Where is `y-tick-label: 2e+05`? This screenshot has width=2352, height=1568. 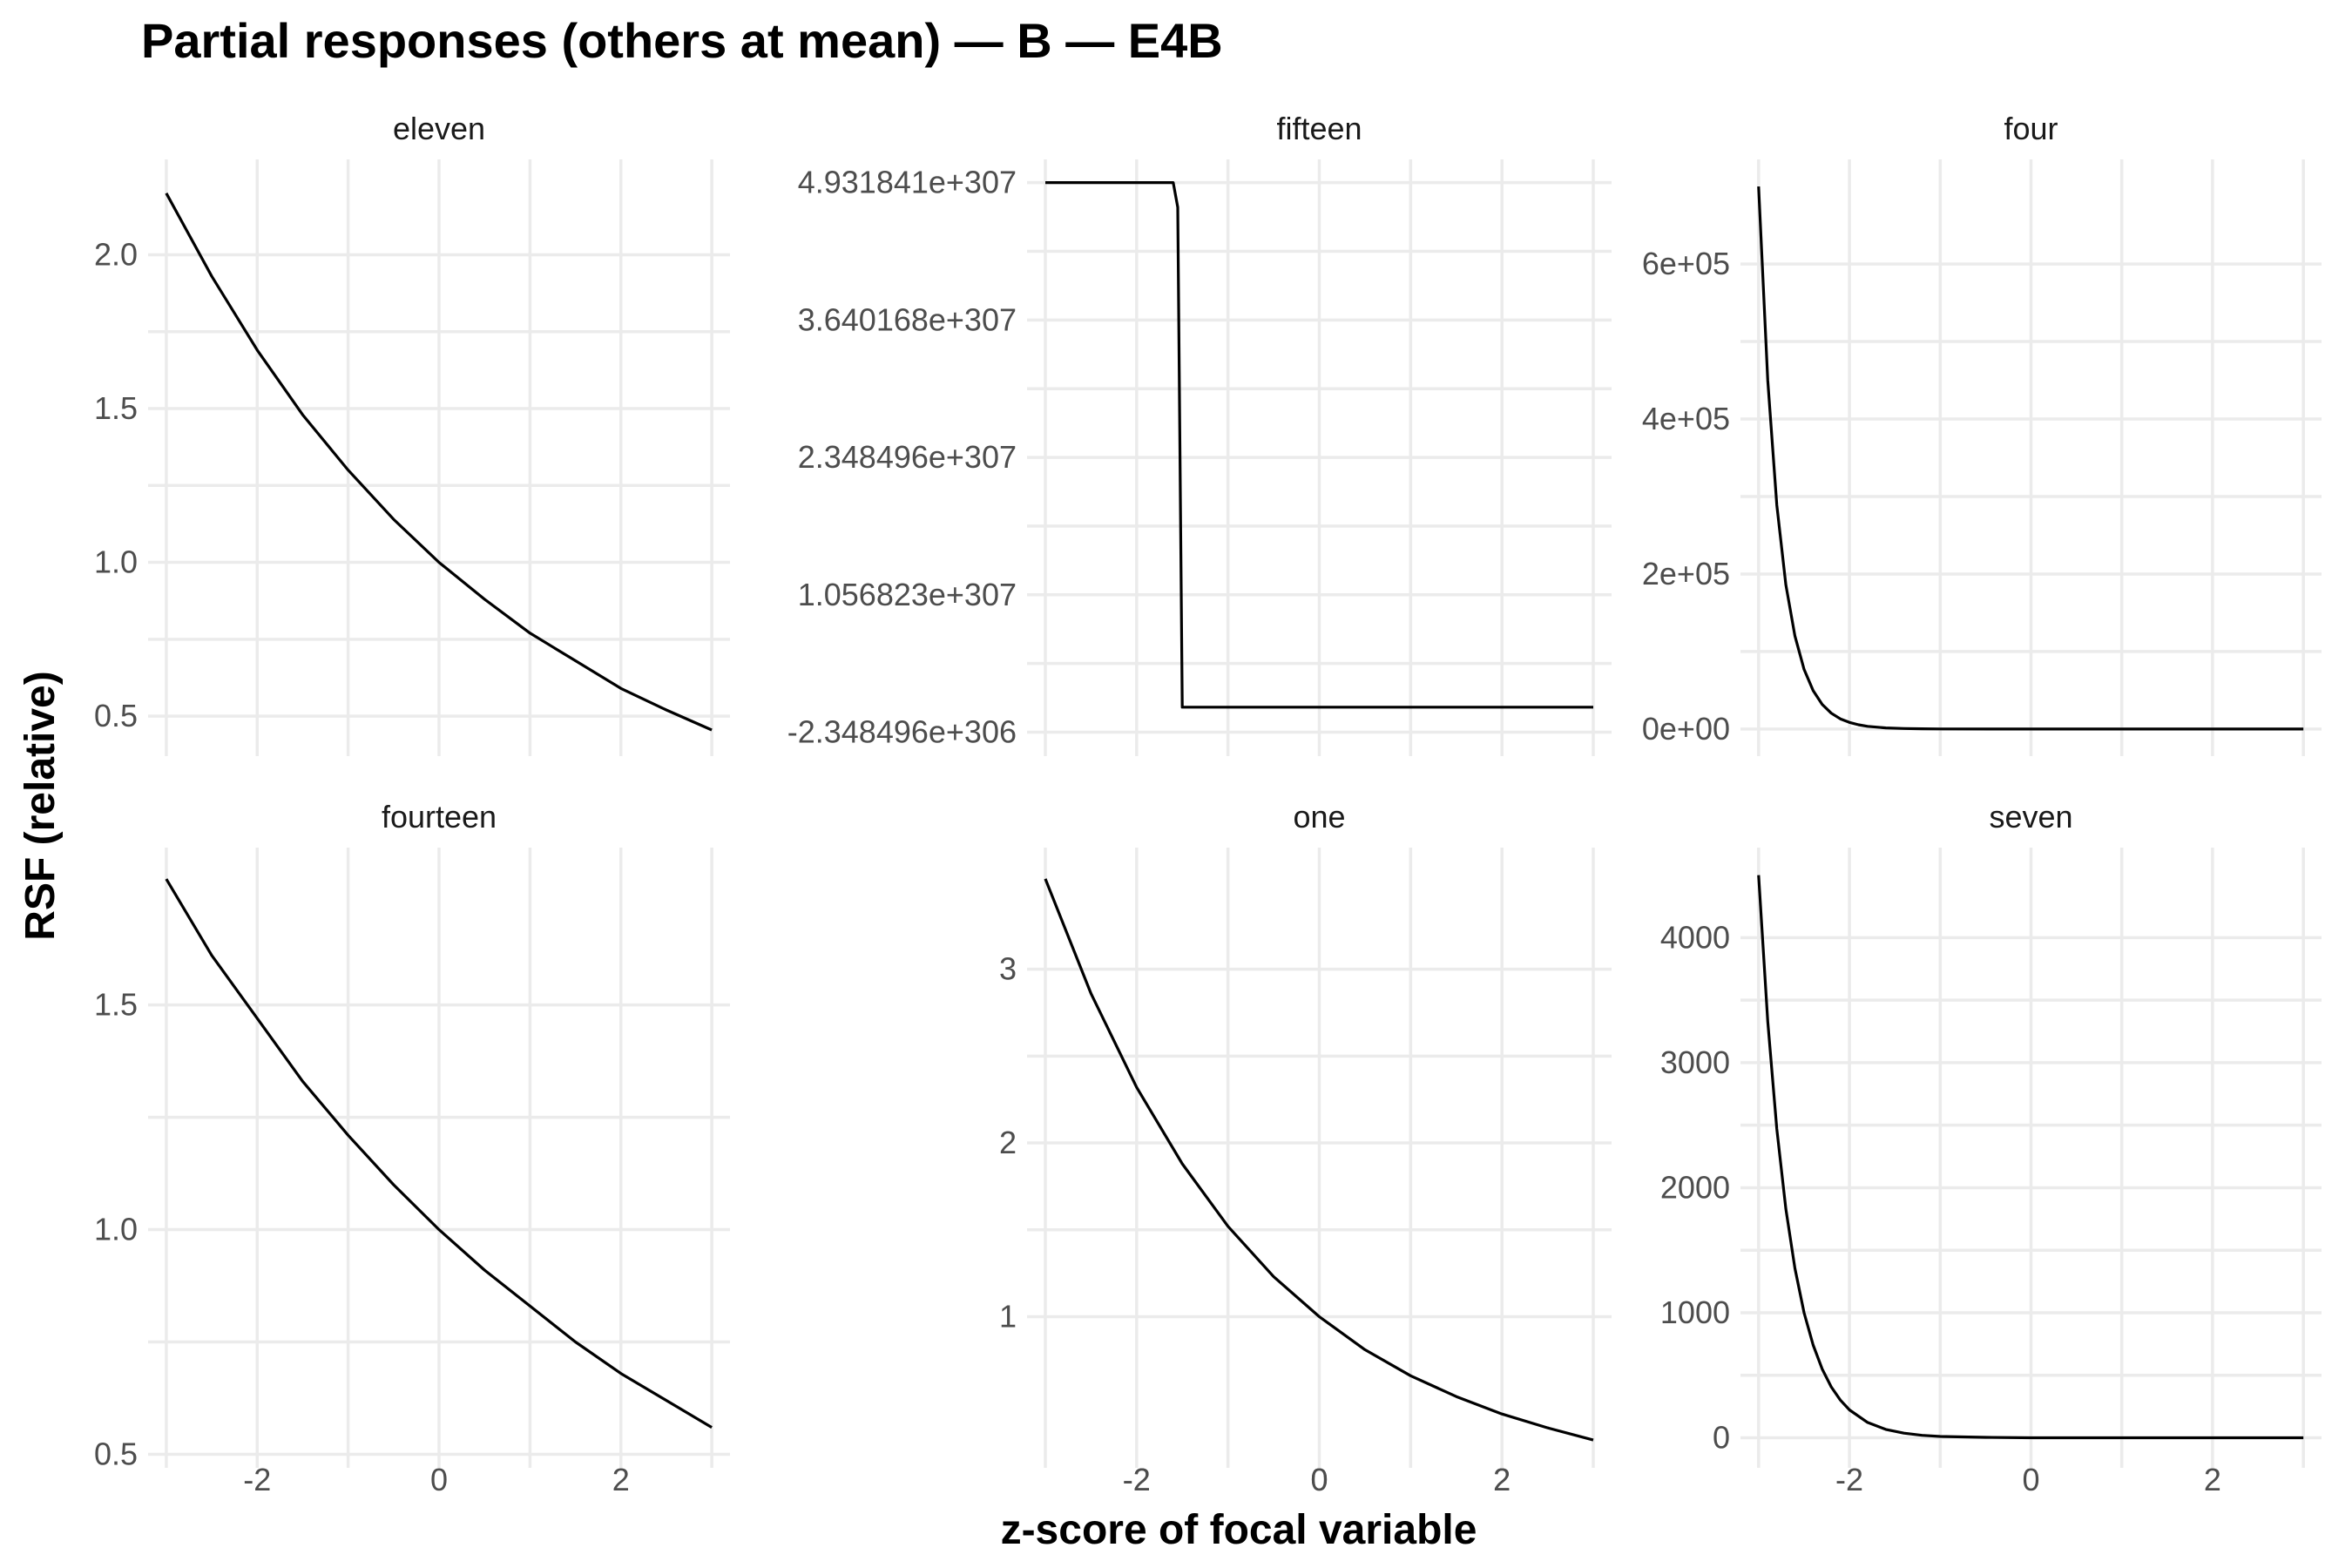 y-tick-label: 2e+05 is located at coordinates (1686, 574).